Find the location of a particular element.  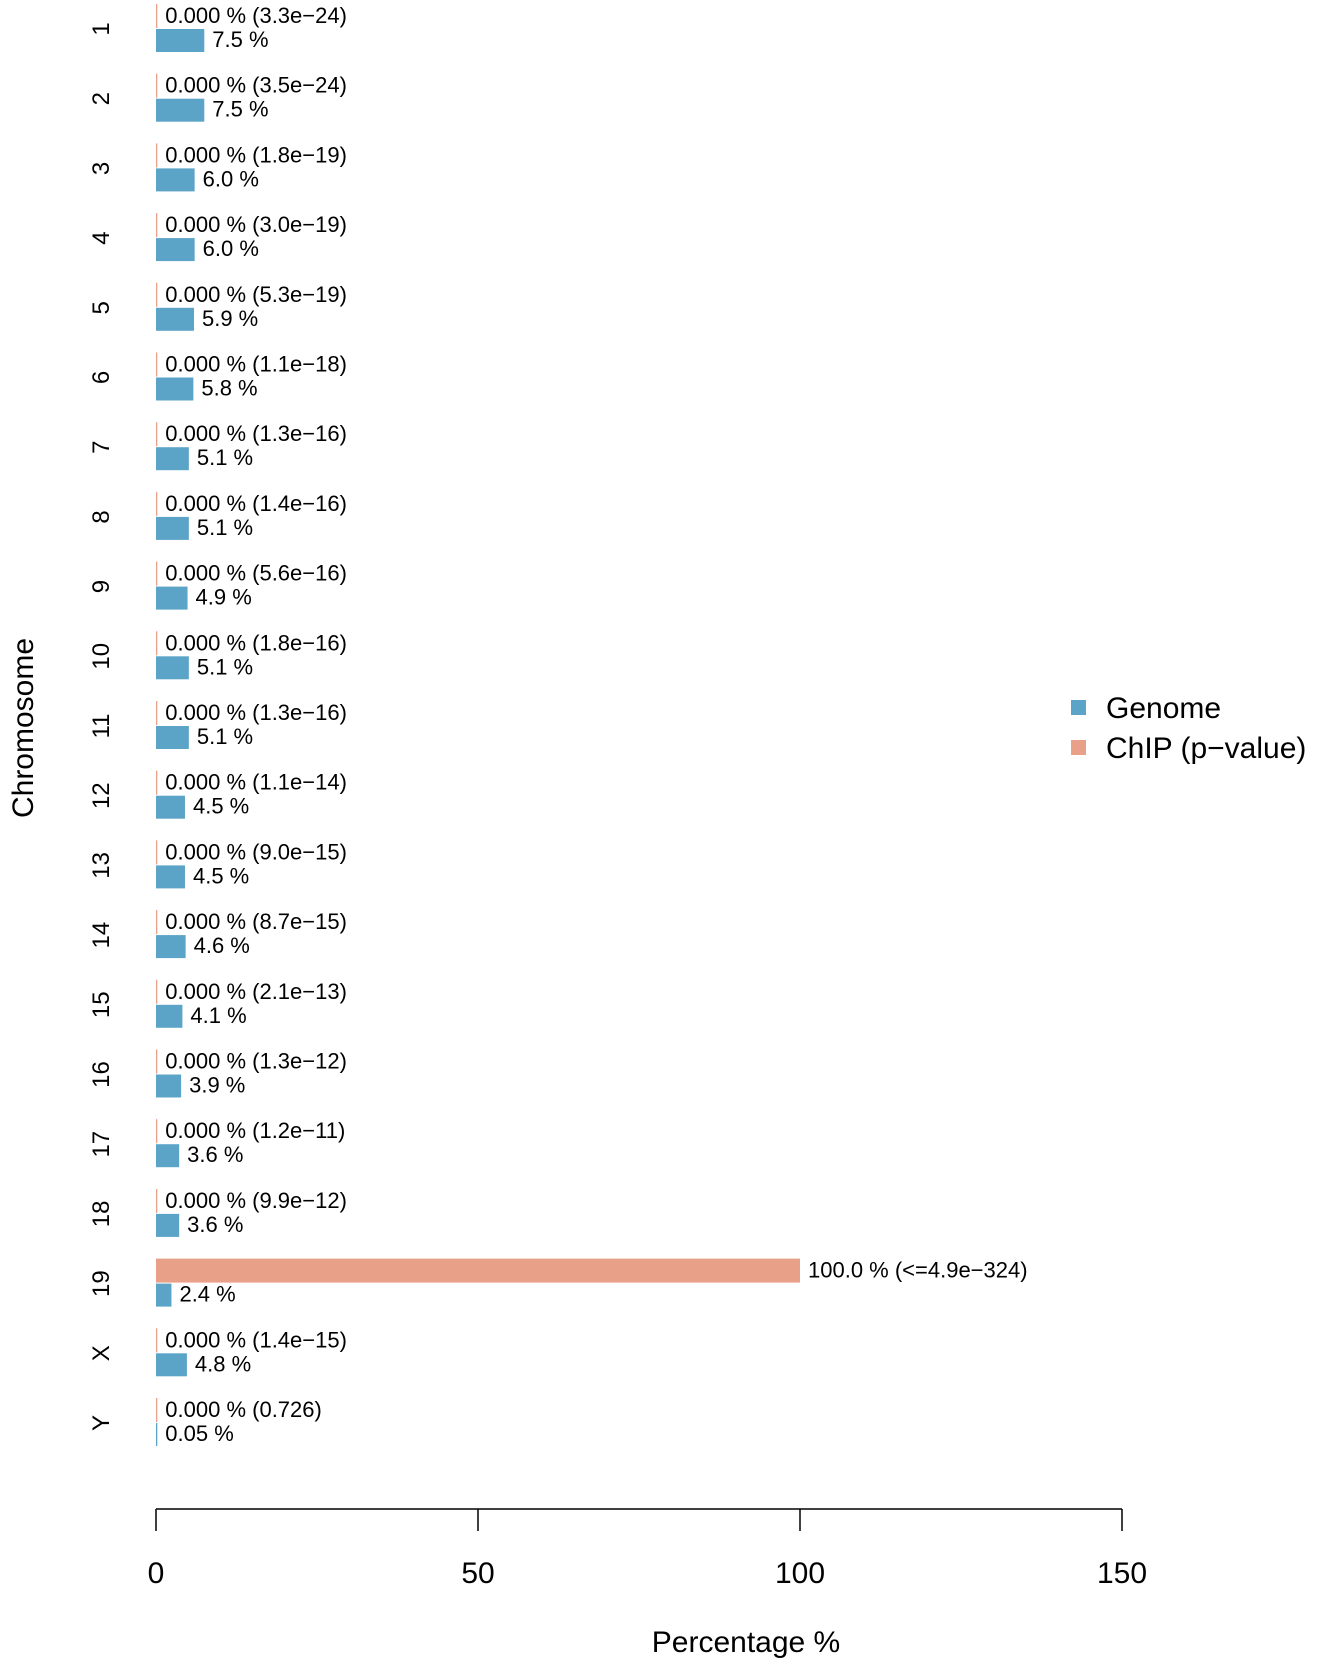

category-label-10: 10 is located at coordinates (101, 656).